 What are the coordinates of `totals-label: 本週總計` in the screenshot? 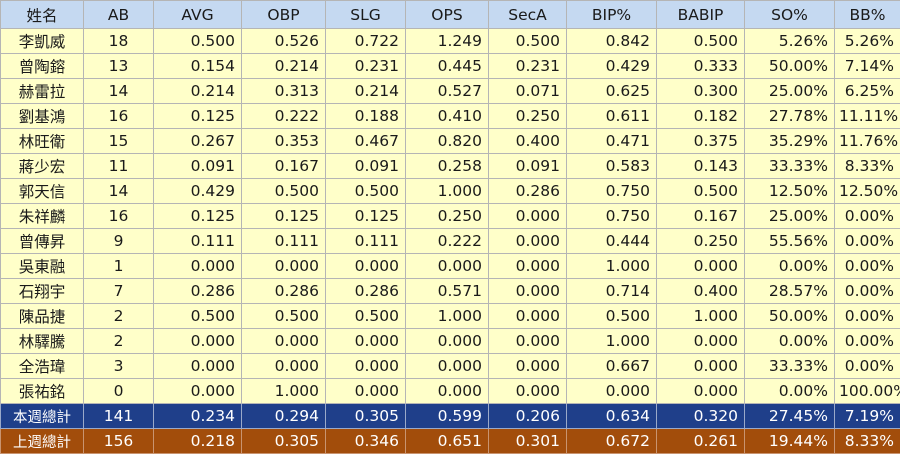 It's located at (42, 416).